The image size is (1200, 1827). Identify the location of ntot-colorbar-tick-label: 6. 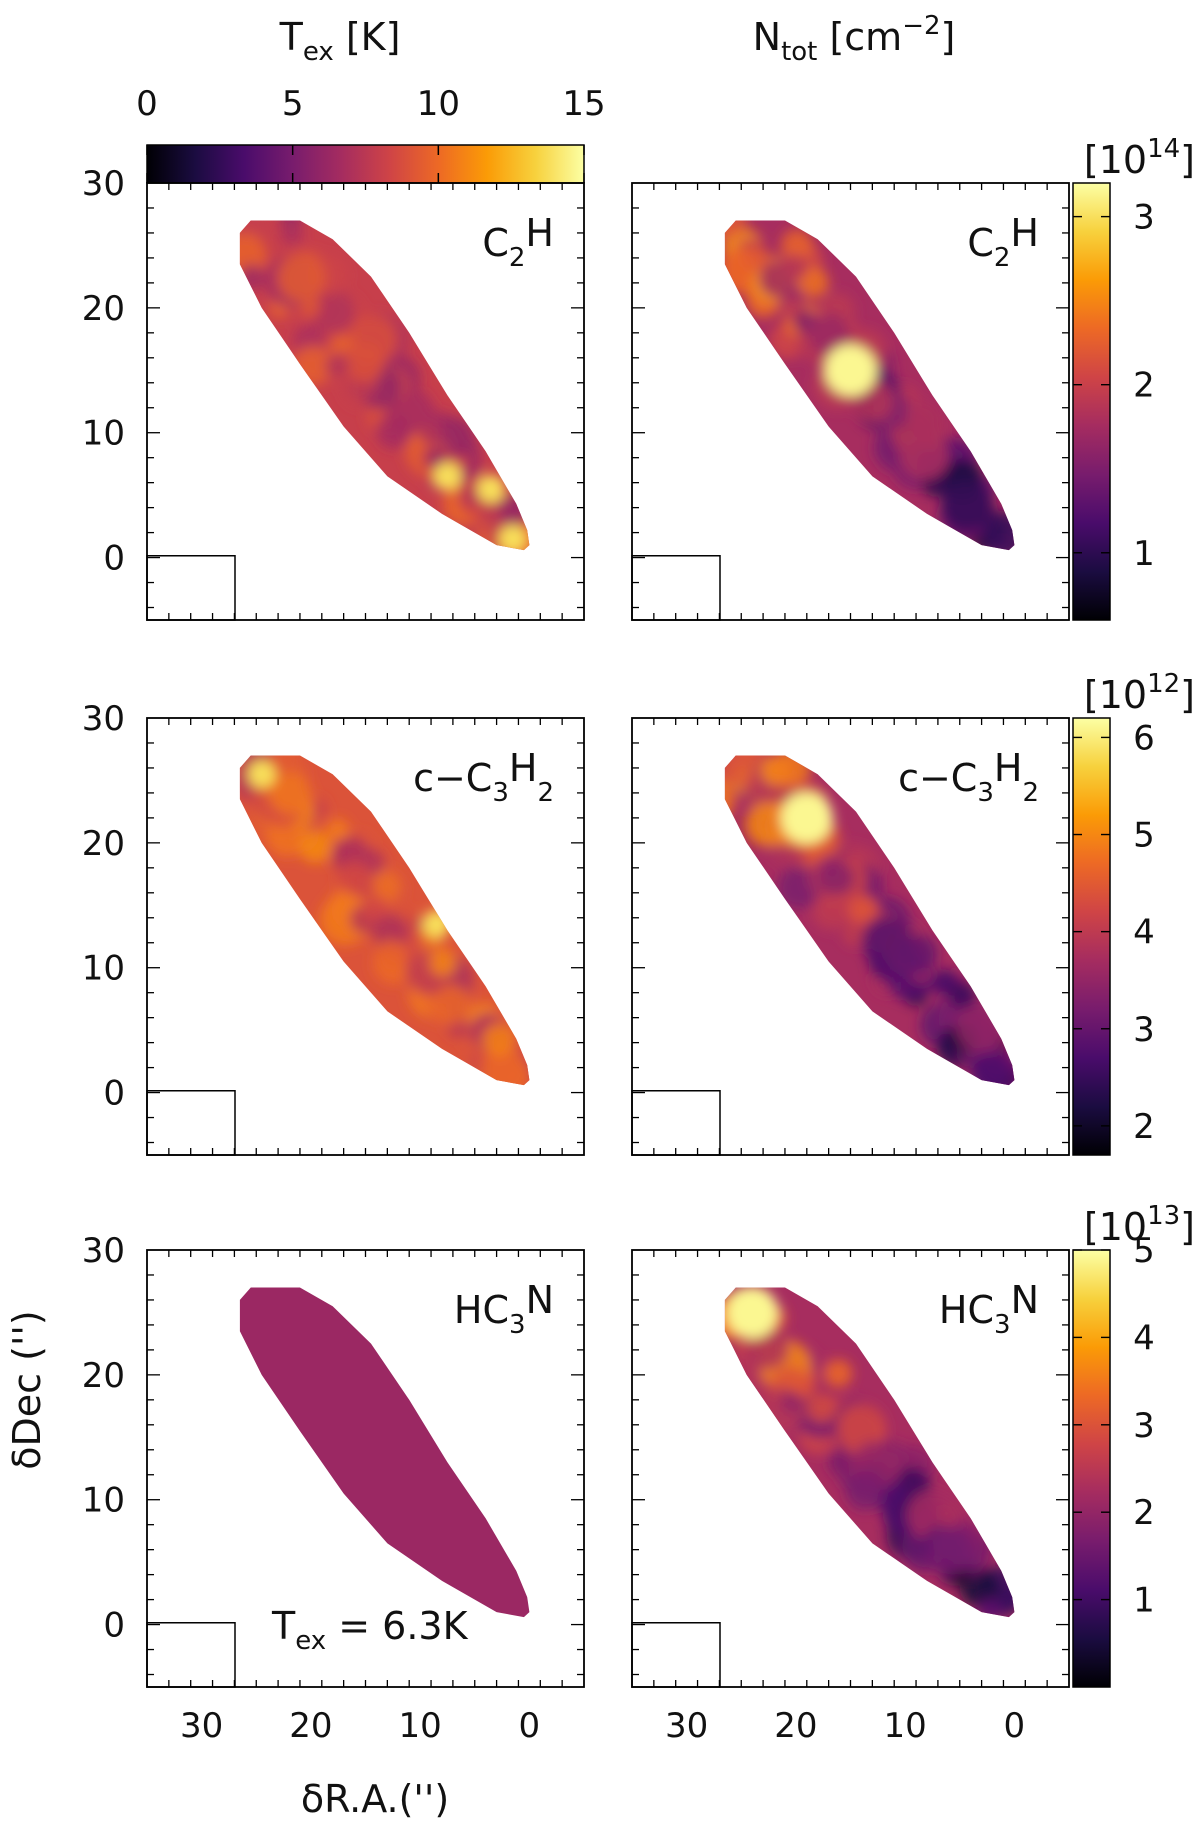
(1144, 738).